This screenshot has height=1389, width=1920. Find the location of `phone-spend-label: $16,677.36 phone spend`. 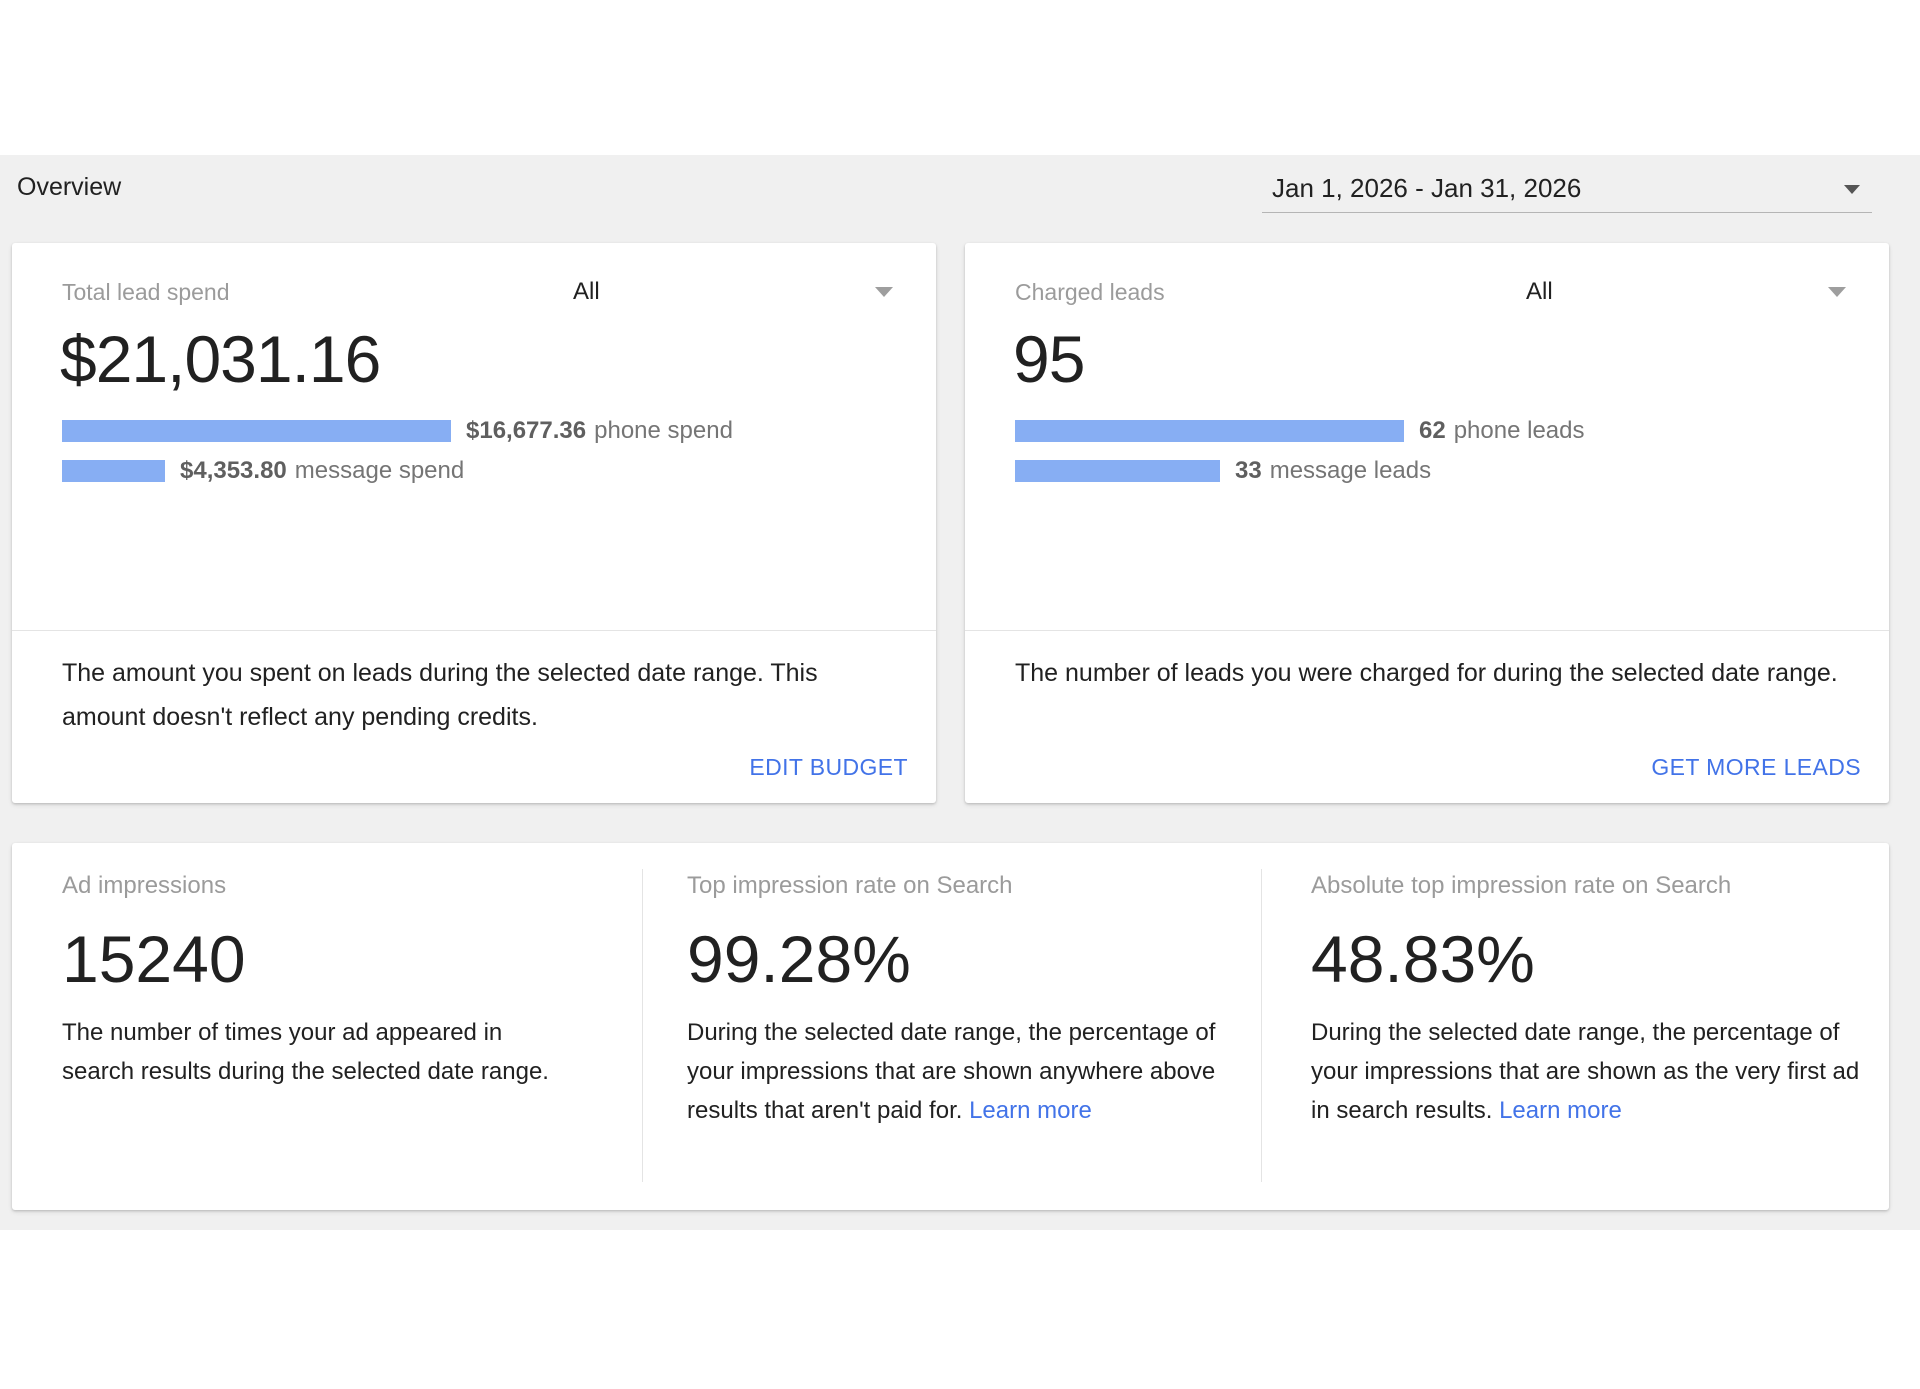

phone-spend-label: $16,677.36 phone spend is located at coordinates (599, 431).